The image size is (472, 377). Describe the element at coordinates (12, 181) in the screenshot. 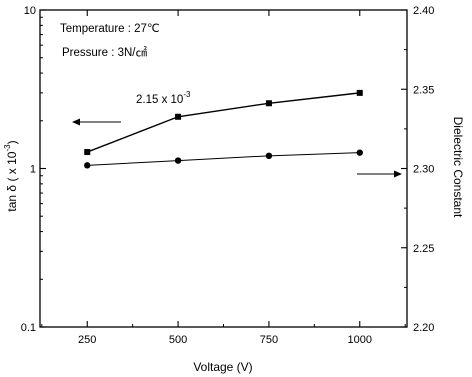

I see `left-axis-title-main: tan δ ( x 10` at that location.